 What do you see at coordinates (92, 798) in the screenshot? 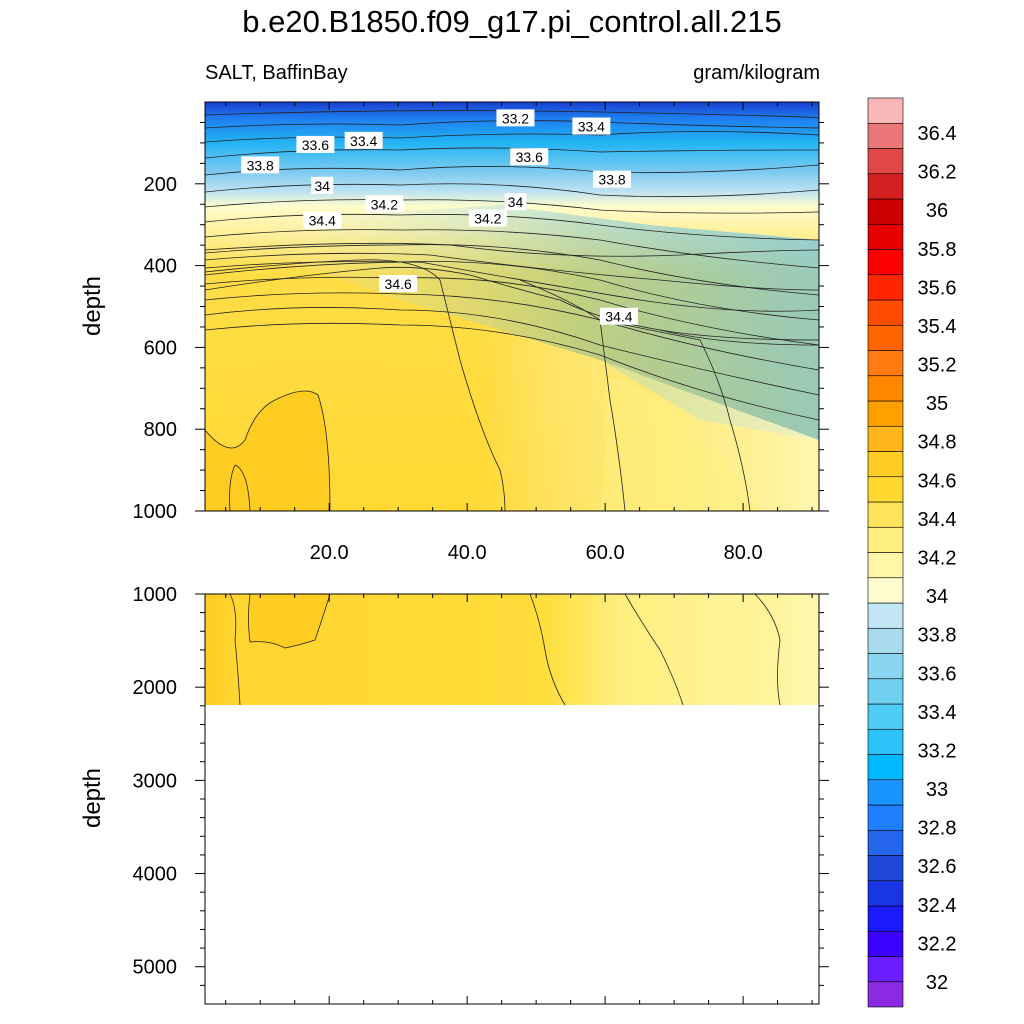
I see `y-axis-label-lower: depth` at bounding box center [92, 798].